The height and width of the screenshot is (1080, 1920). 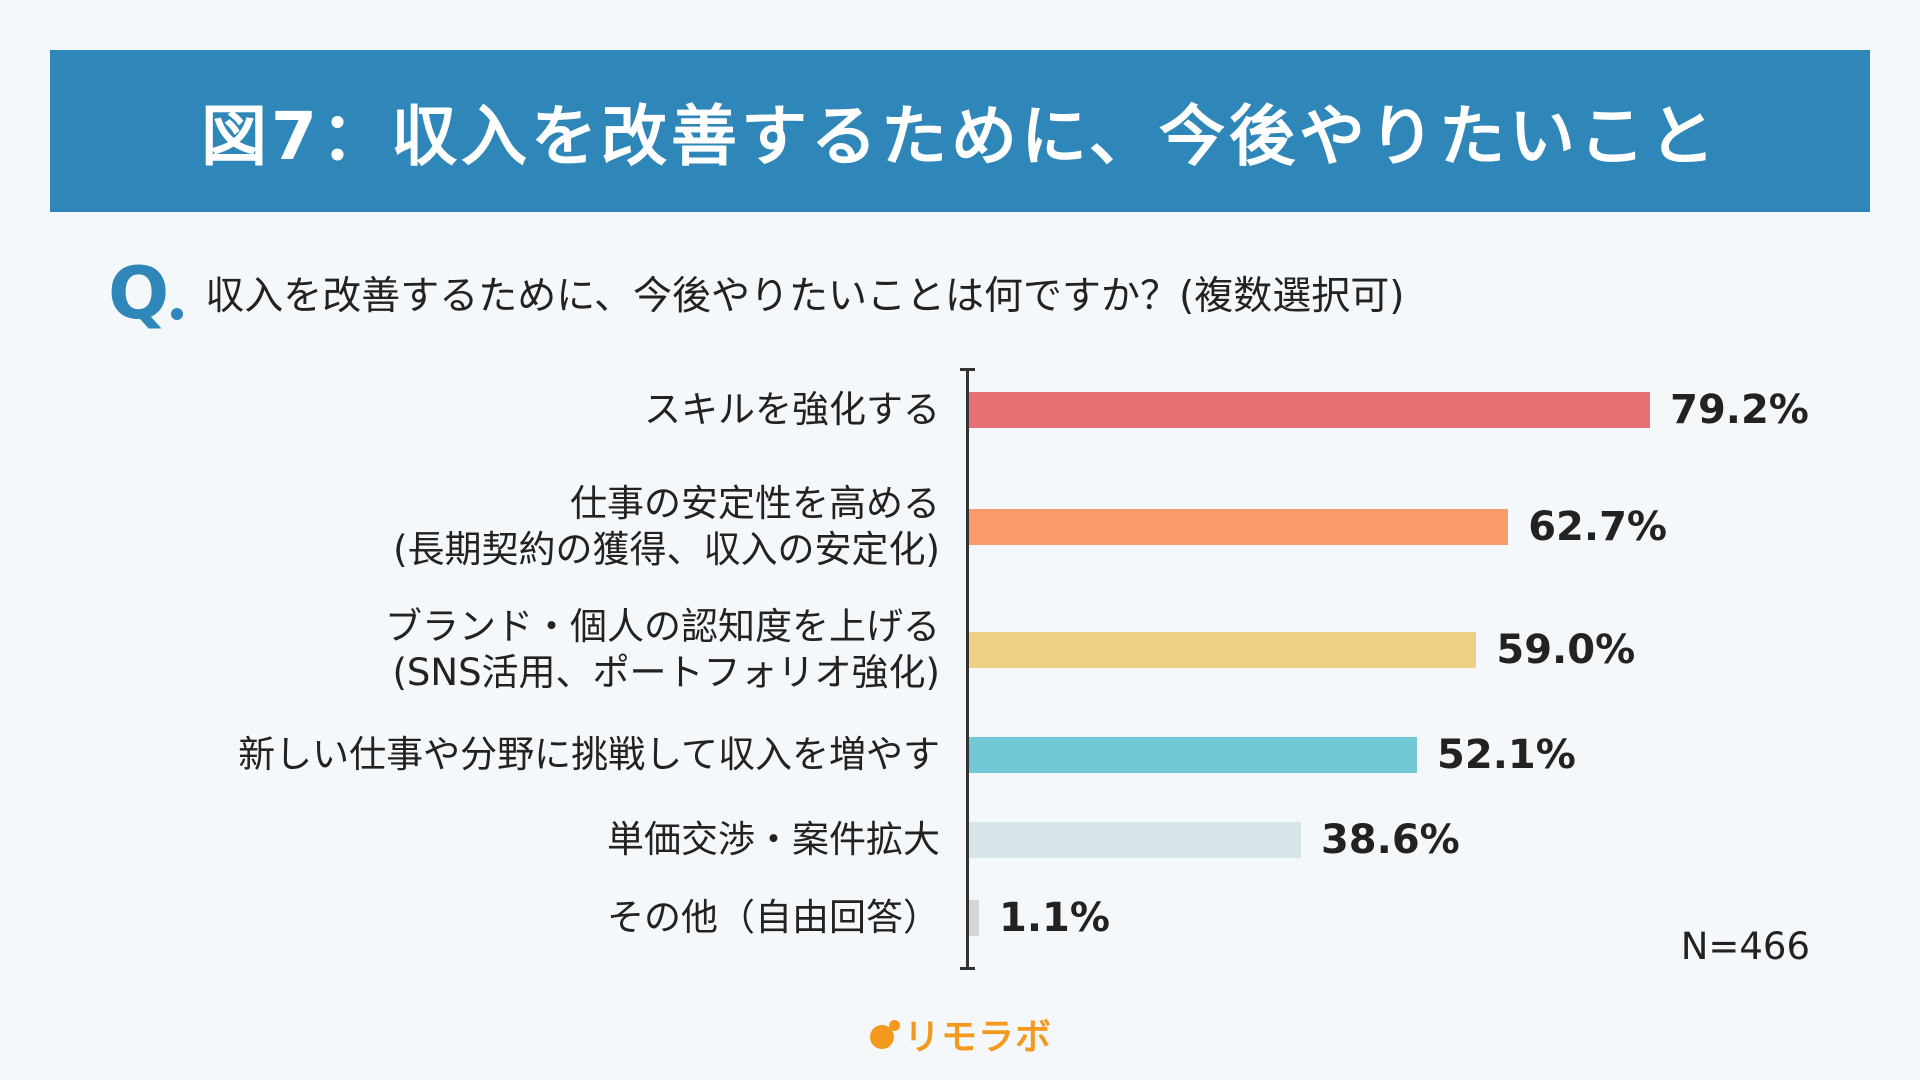 I want to click on question-row: Q 収入を改善するために、今後やりたいことは何ですか？(複数選択可), so click(x=756, y=293).